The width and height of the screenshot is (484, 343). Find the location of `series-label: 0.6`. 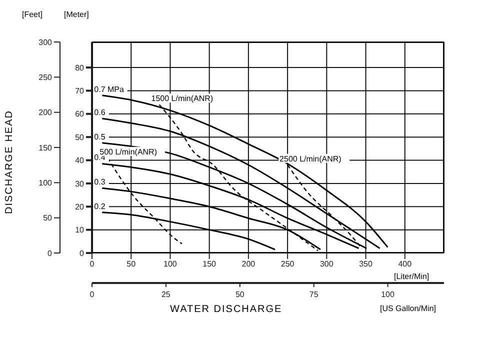

series-label: 0.6 is located at coordinates (100, 113).